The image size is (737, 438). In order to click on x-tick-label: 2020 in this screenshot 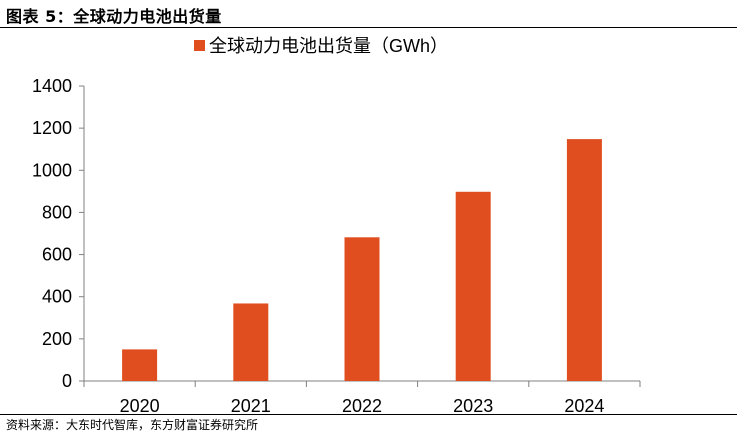, I will do `click(140, 405)`.